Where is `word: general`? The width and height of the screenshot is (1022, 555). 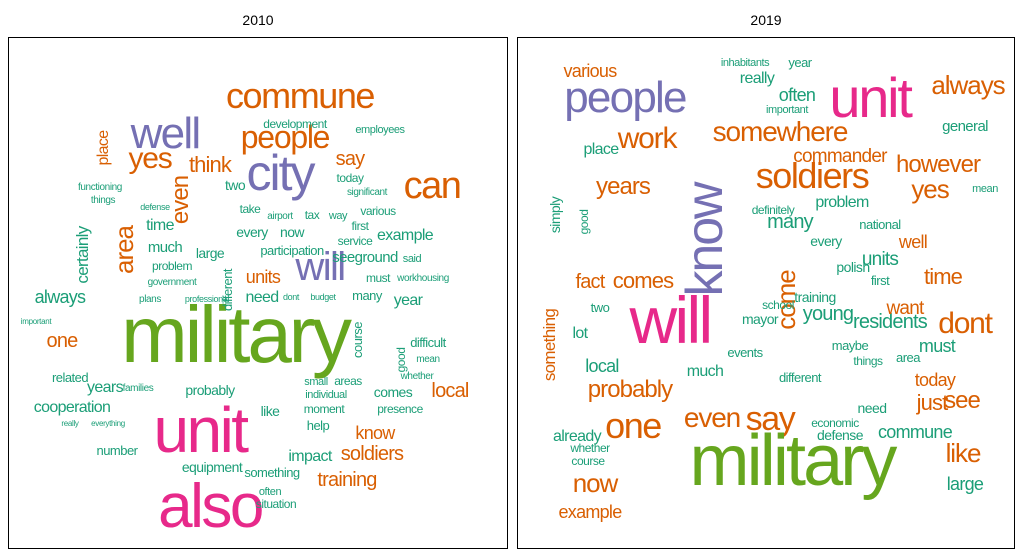
word: general is located at coordinates (965, 126).